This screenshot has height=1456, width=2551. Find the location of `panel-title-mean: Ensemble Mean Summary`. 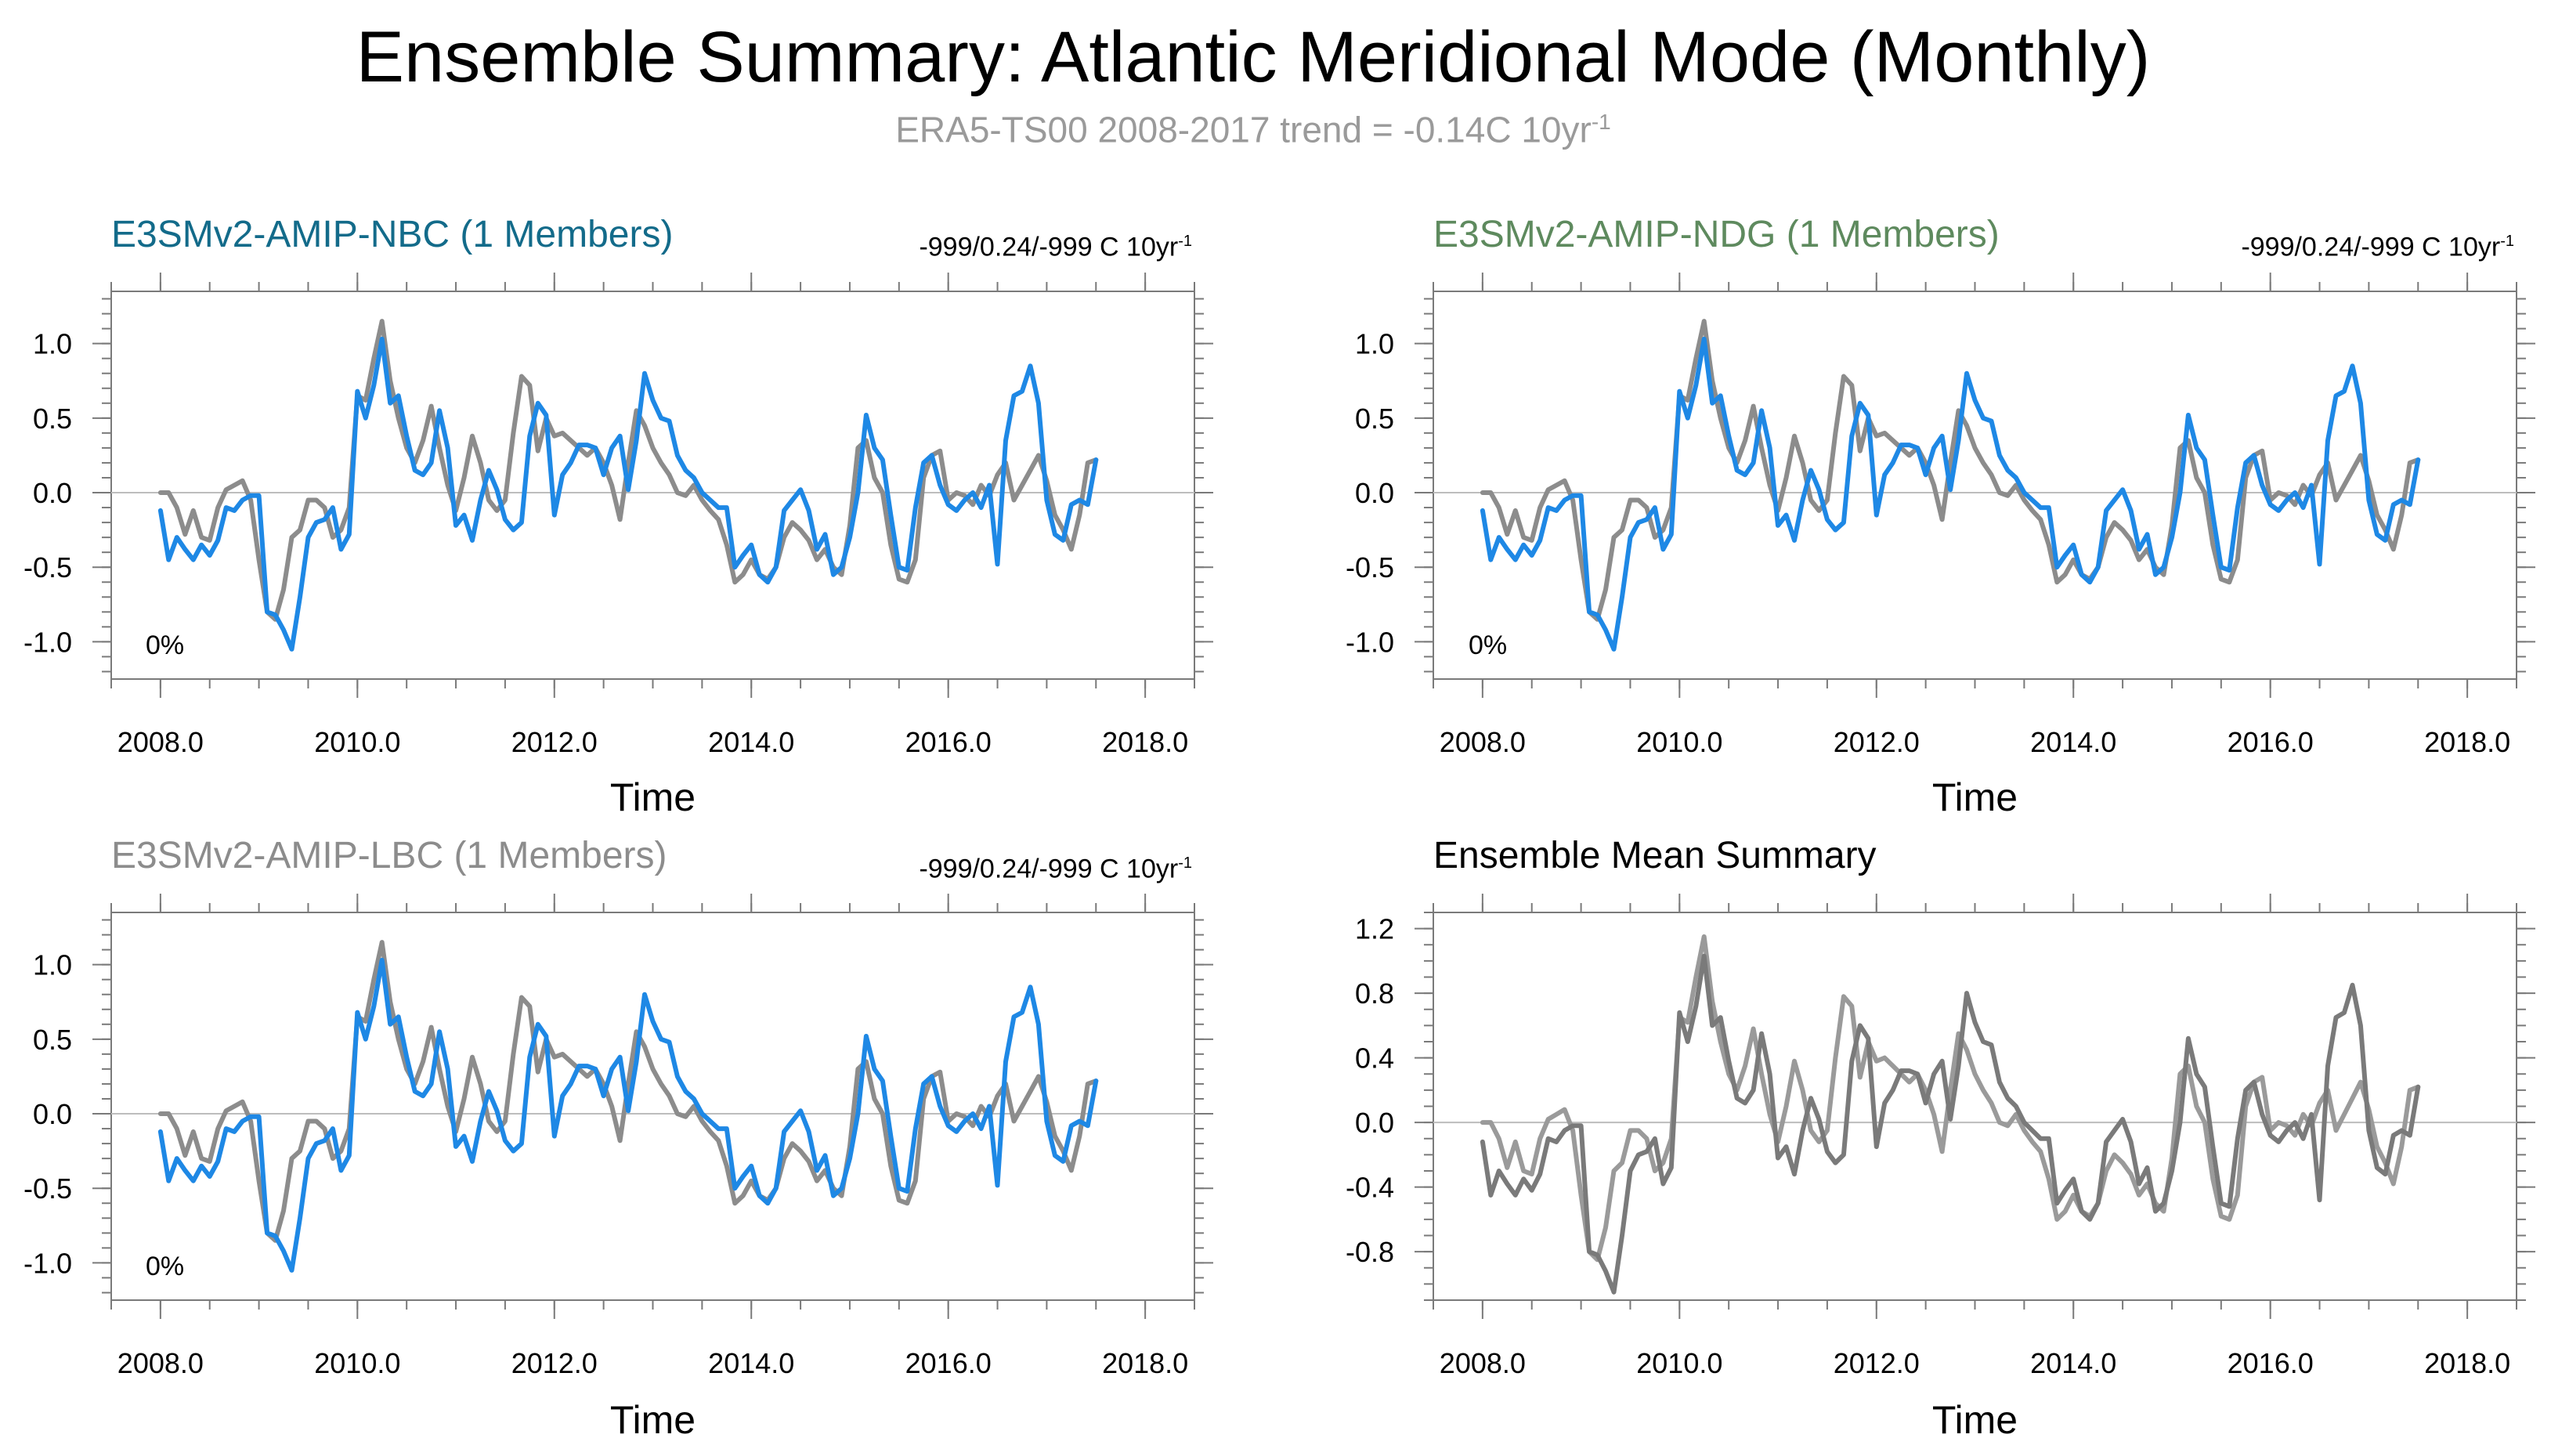

panel-title-mean: Ensemble Mean Summary is located at coordinates (1655, 855).